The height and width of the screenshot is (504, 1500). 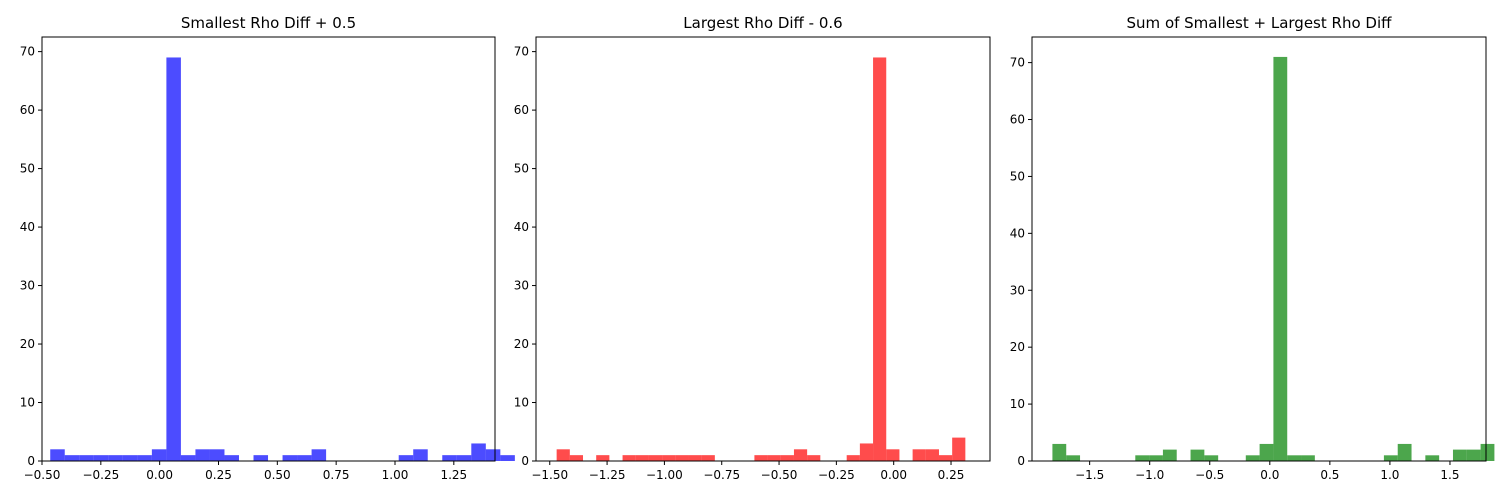 I want to click on panel-title: Sum of Smallest + Largest Rho Diff, so click(x=1260, y=23).